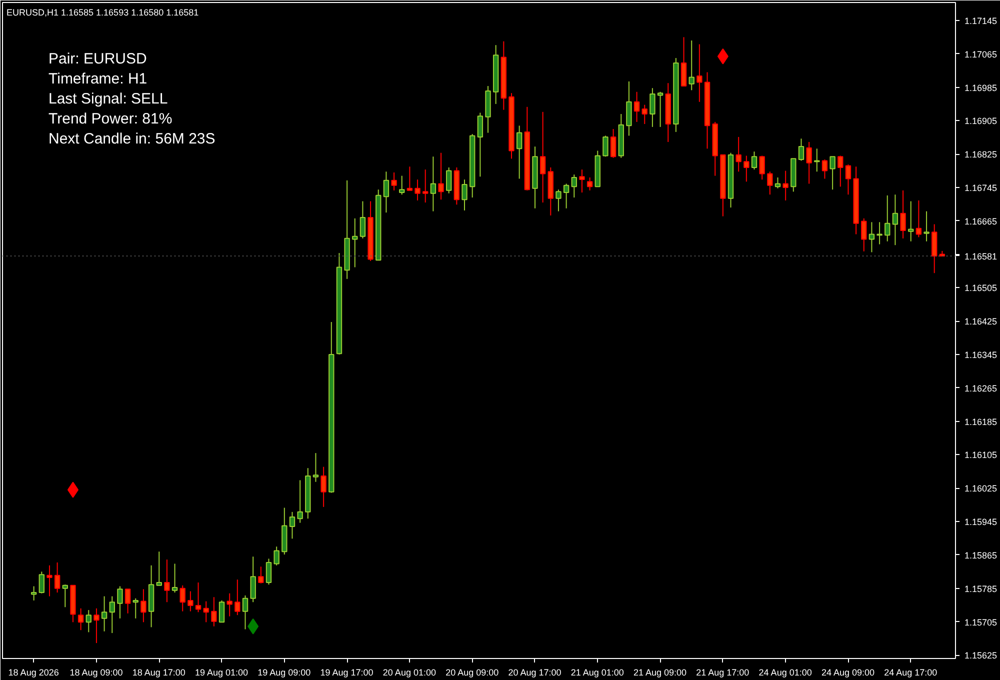  Describe the element at coordinates (110, 119) in the screenshot. I see `annotation: Trend Power: 81%` at that location.